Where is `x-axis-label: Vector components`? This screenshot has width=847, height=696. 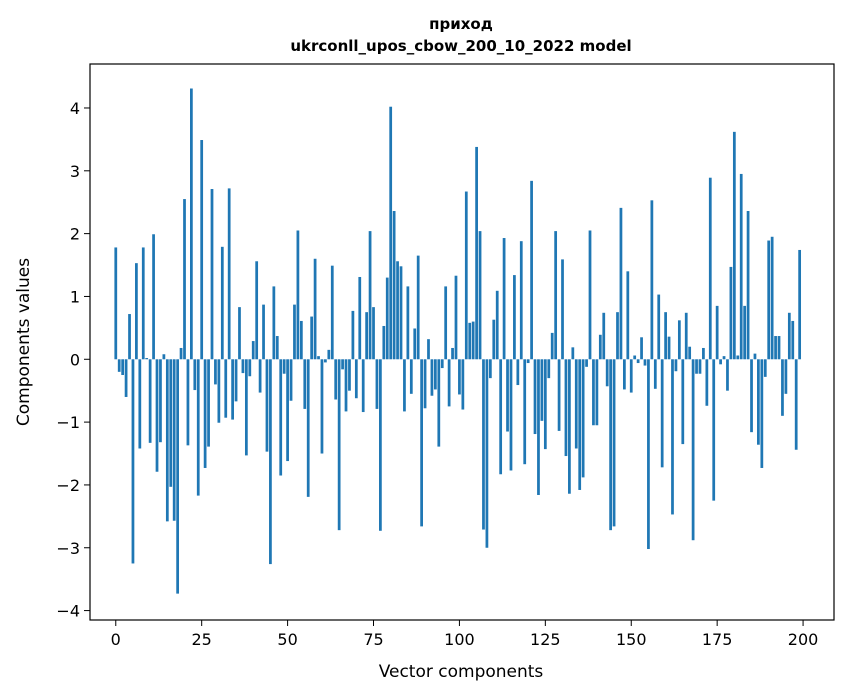 x-axis-label: Vector components is located at coordinates (461, 672).